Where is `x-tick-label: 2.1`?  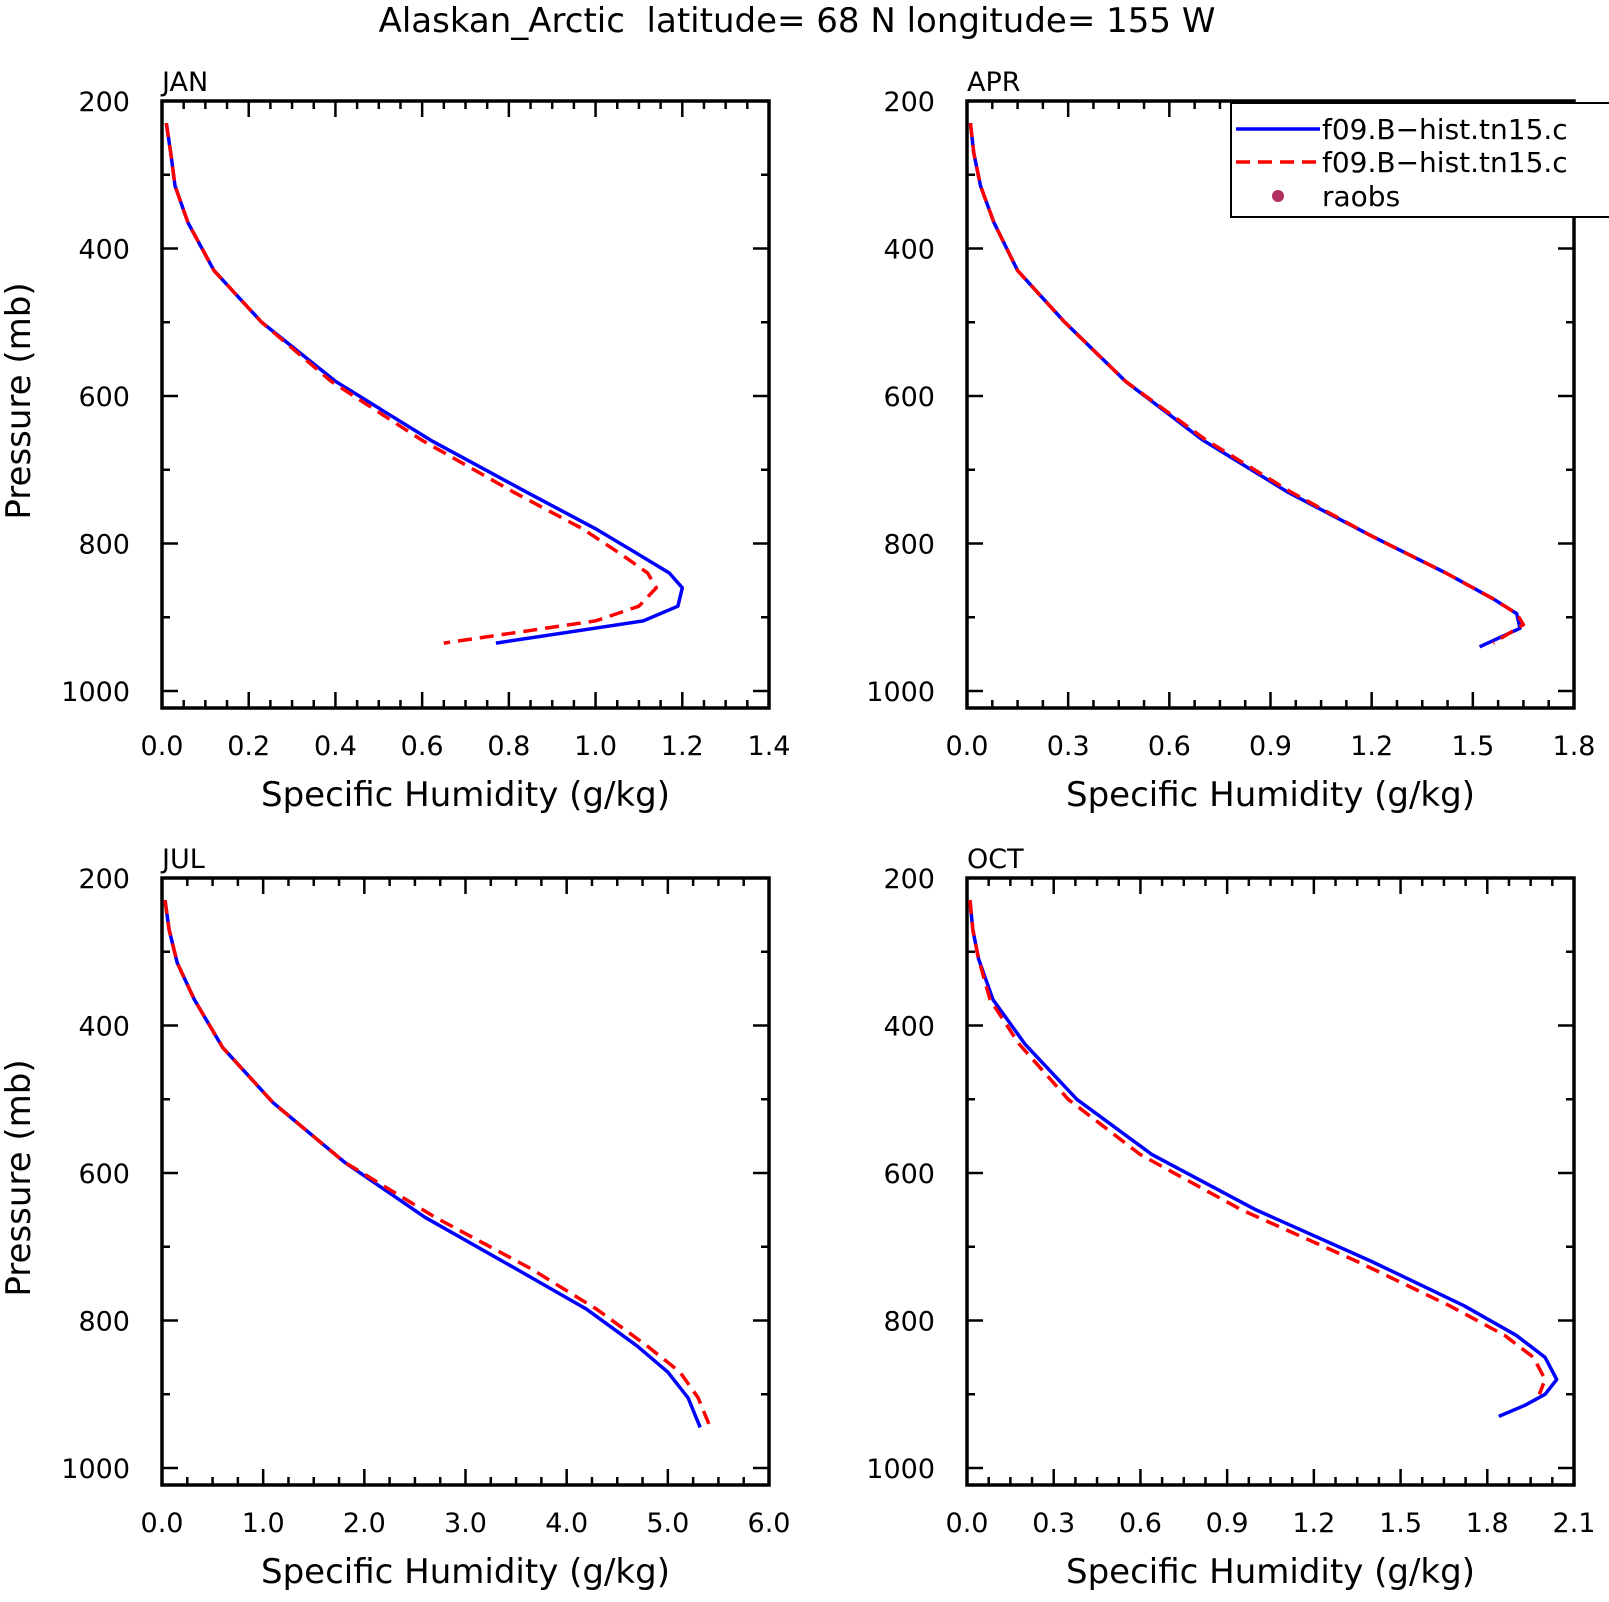 x-tick-label: 2.1 is located at coordinates (1574, 1523).